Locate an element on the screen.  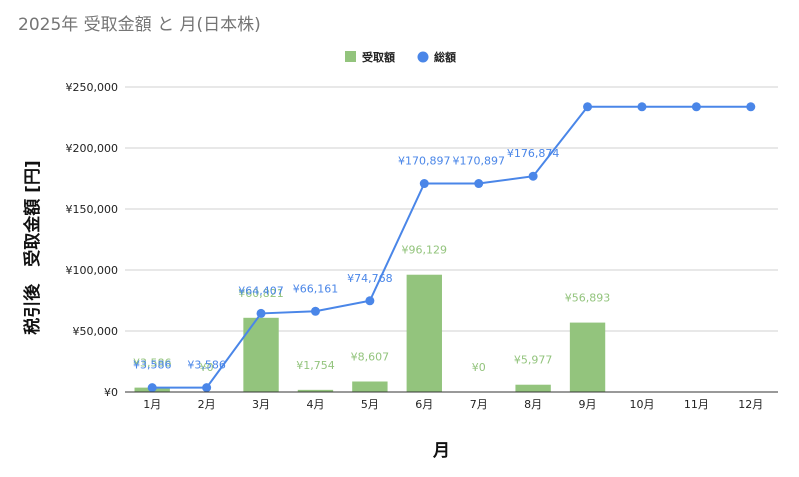
bar-data-label: ¥8,607 is located at coordinates (370, 356).